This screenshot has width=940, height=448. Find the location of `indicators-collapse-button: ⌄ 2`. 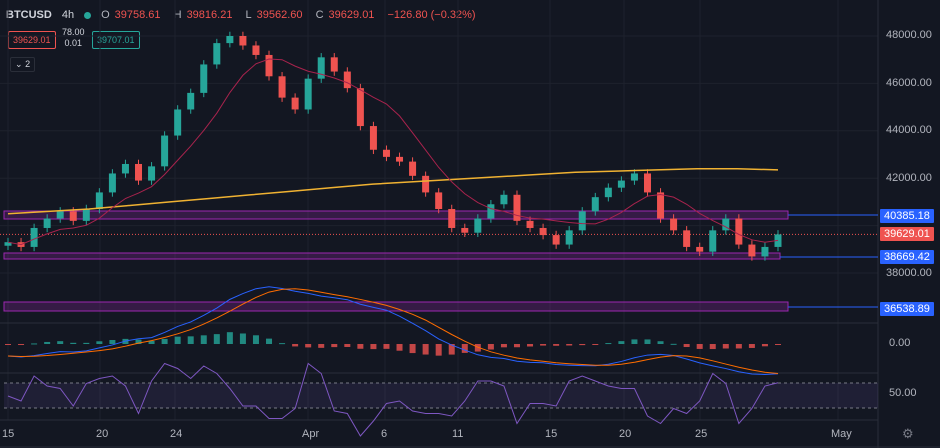

indicators-collapse-button: ⌄ 2 is located at coordinates (23, 64).